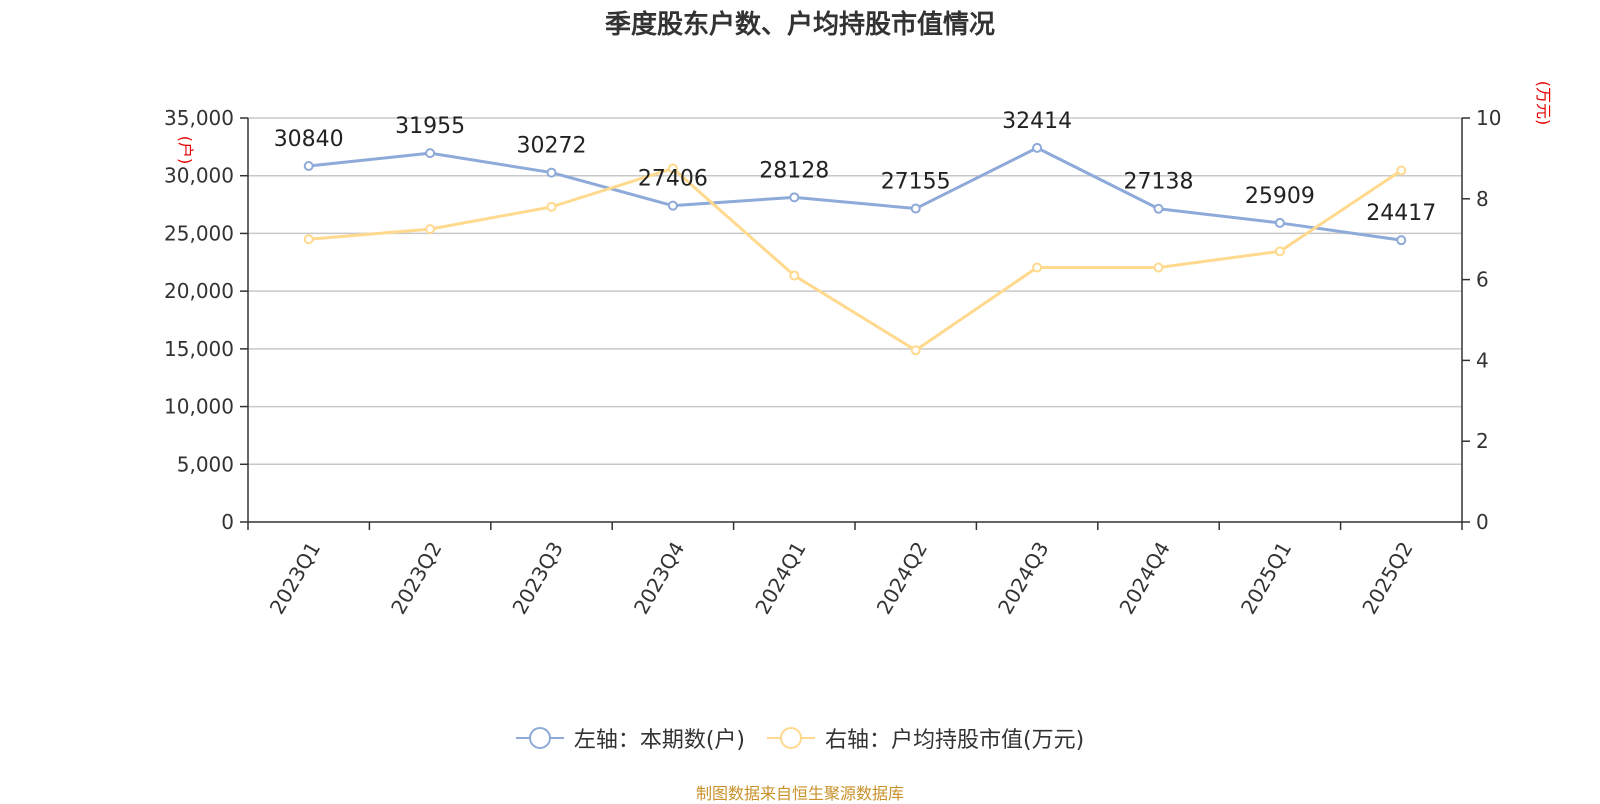 The width and height of the screenshot is (1600, 804). What do you see at coordinates (1266, 578) in the screenshot?
I see `category-label: 2025Q1` at bounding box center [1266, 578].